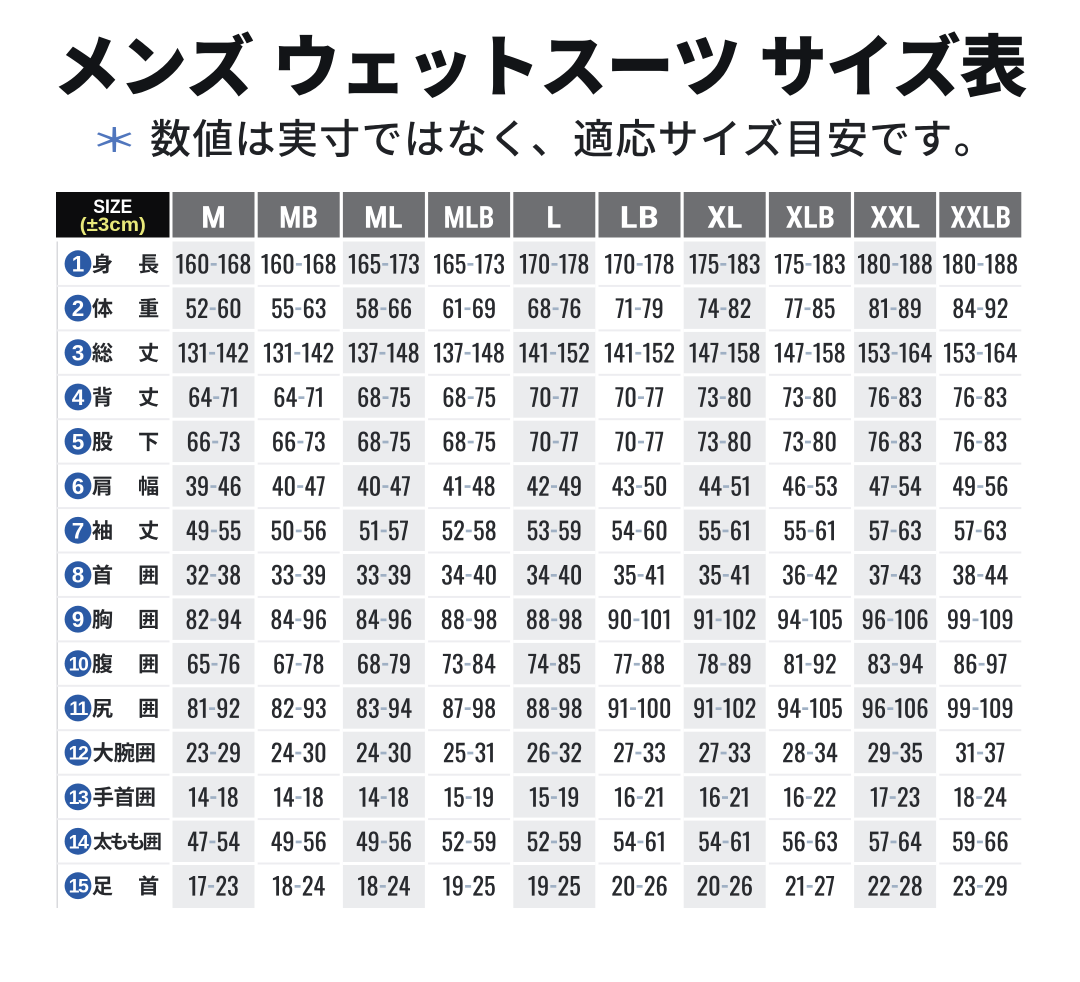  What do you see at coordinates (79, 753) in the screenshot?
I see `svg-text: 12` at bounding box center [79, 753].